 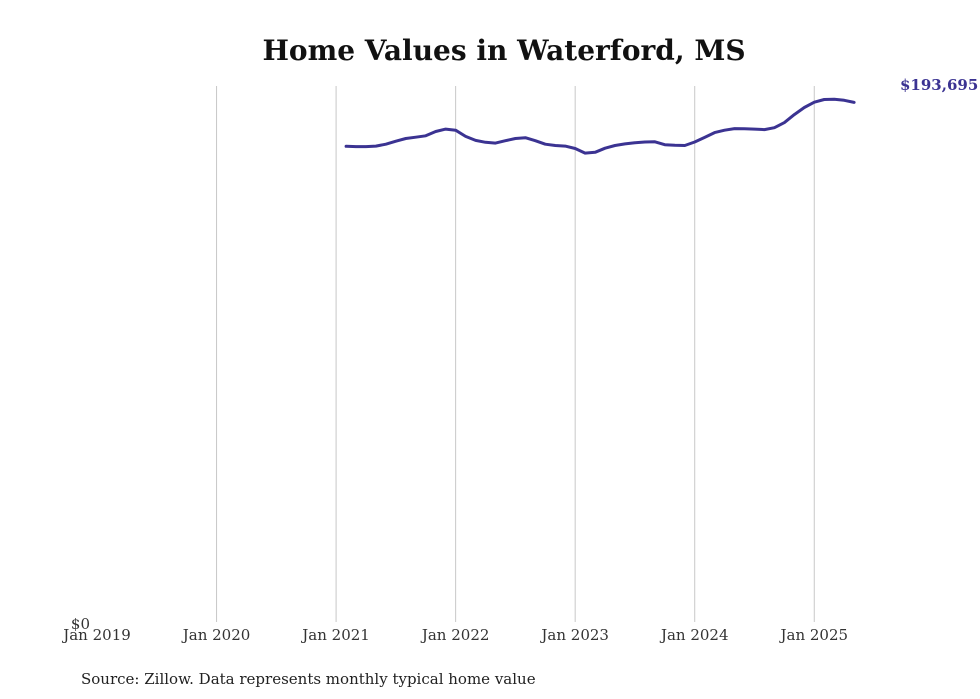 What do you see at coordinates (574, 635) in the screenshot?
I see `x-tick-label: Jan 2023` at bounding box center [574, 635].